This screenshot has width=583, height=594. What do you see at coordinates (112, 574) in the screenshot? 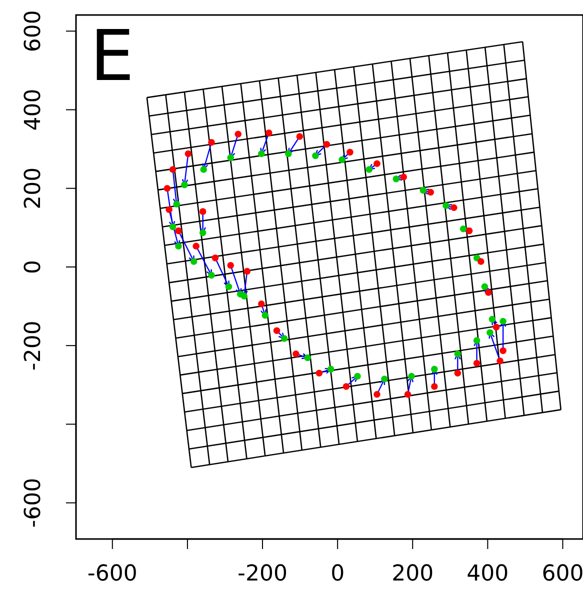
I see `x-tick-label: -600` at bounding box center [112, 574].